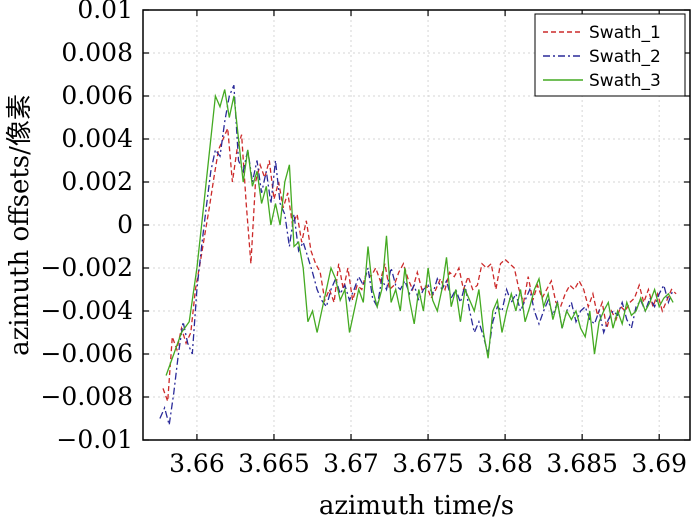 Image resolution: width=700 pixels, height=520 pixels. I want to click on x-tick-label: 3.68, so click(505, 463).